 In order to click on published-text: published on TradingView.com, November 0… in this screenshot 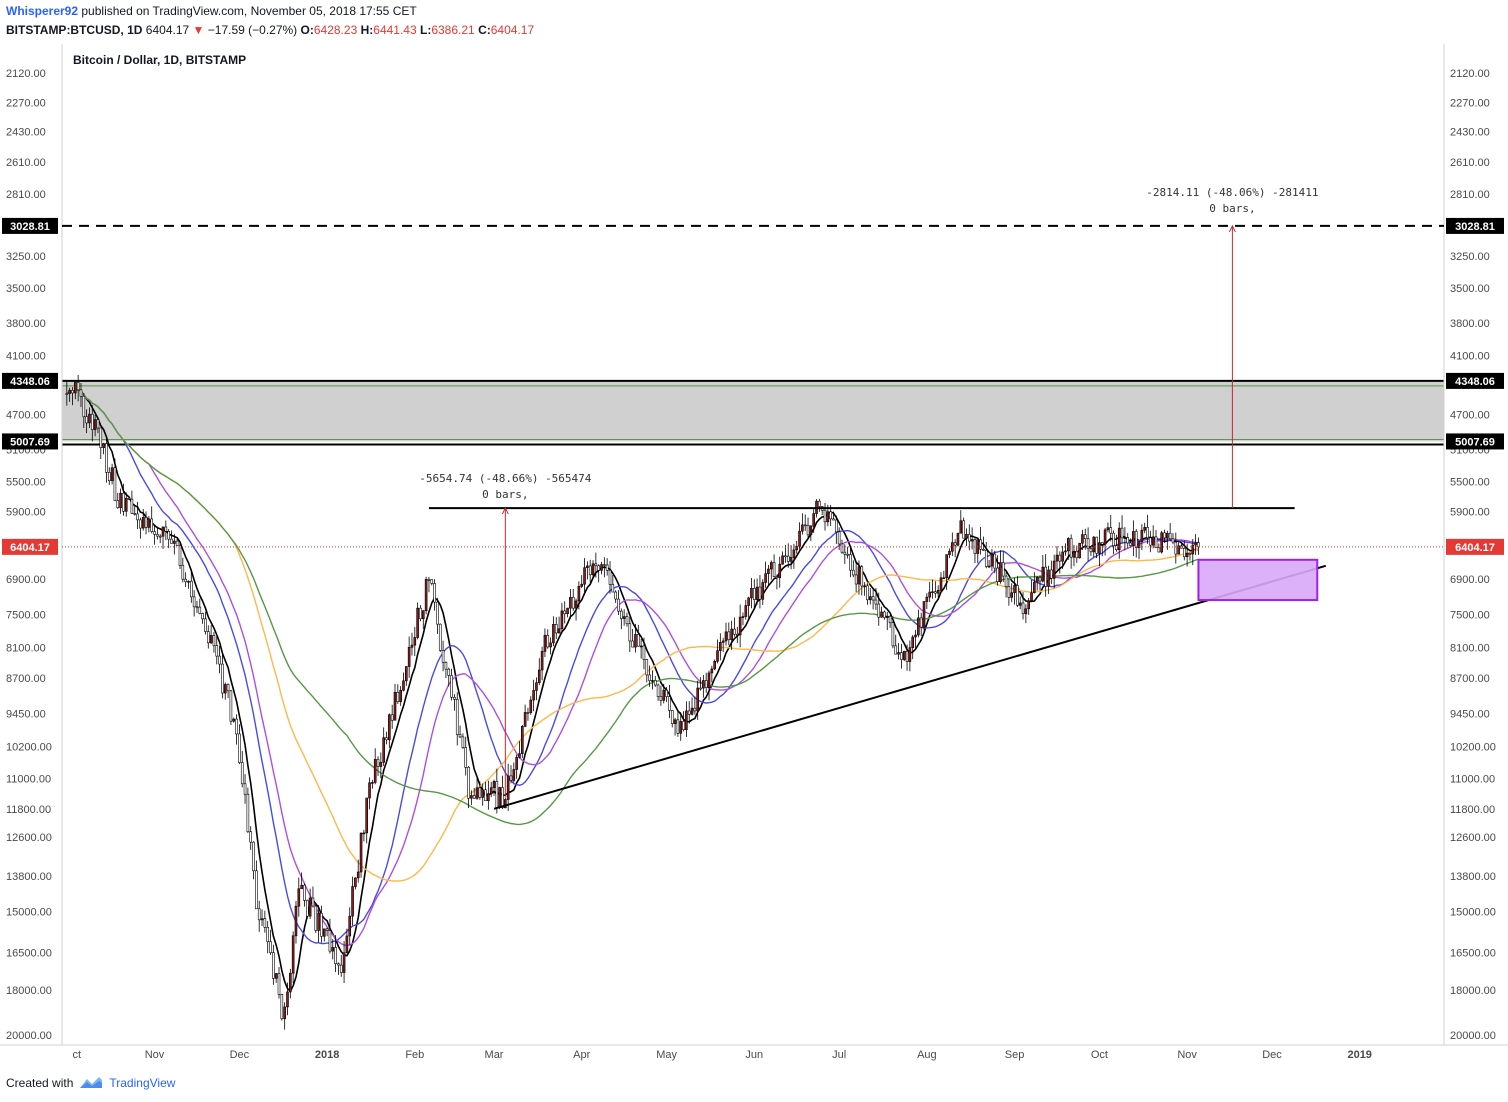, I will do `click(249, 11)`.